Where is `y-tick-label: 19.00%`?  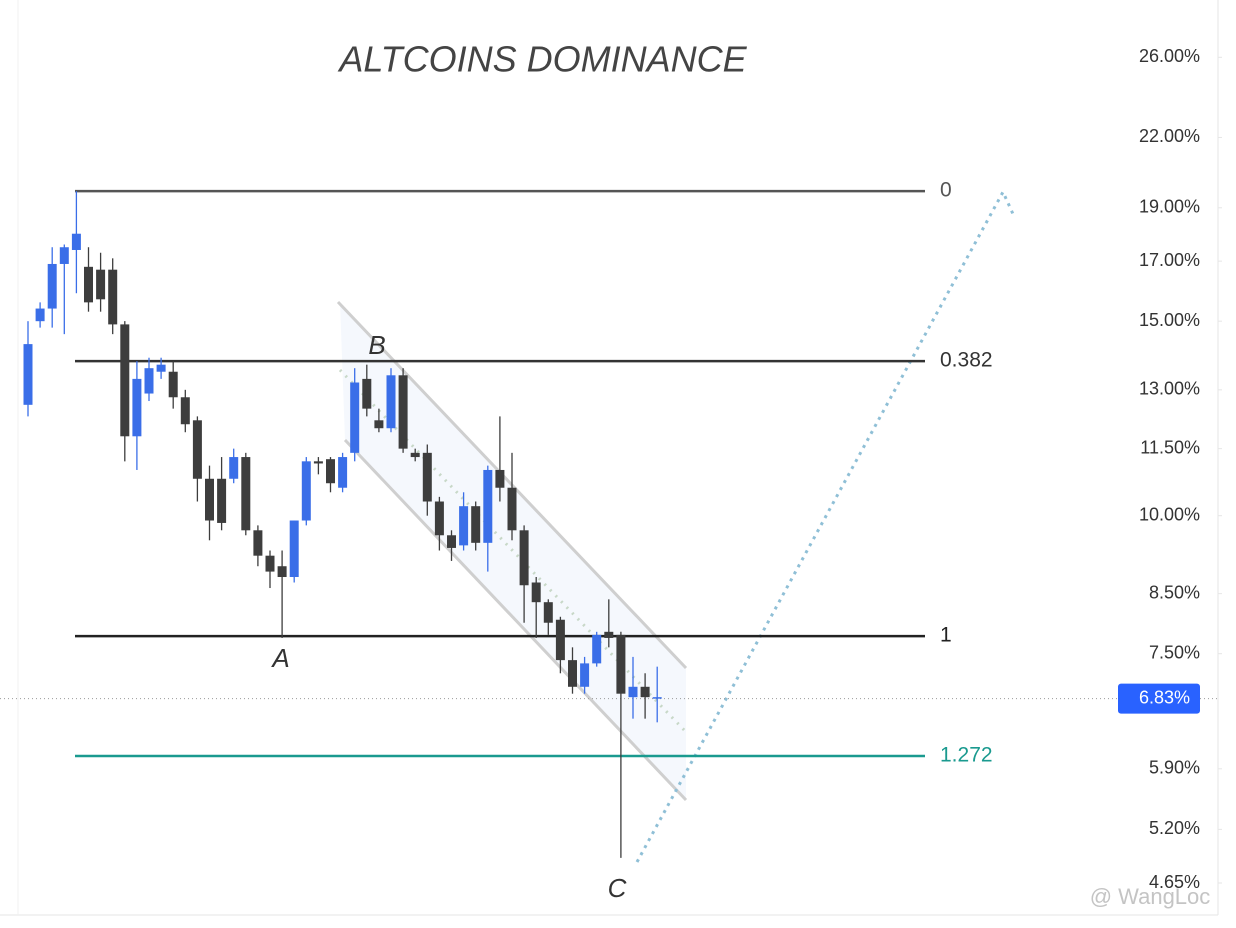
y-tick-label: 19.00% is located at coordinates (1169, 207).